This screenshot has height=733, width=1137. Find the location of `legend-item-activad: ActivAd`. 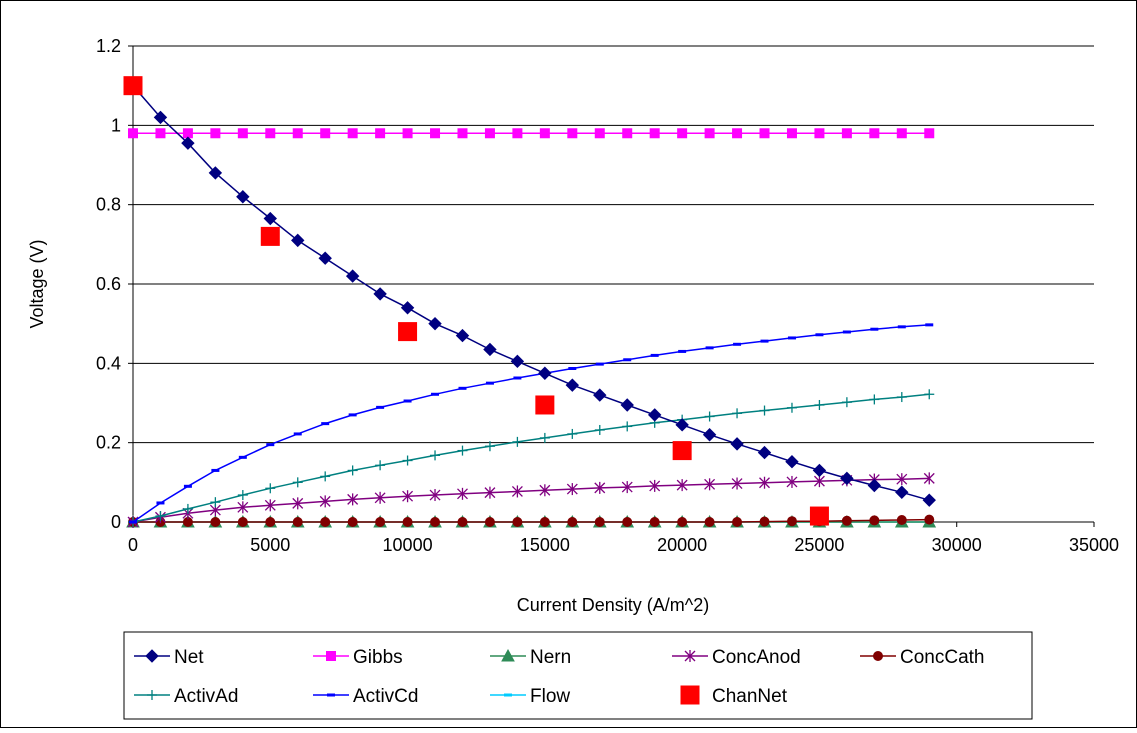

legend-item-activad: ActivAd is located at coordinates (186, 696).